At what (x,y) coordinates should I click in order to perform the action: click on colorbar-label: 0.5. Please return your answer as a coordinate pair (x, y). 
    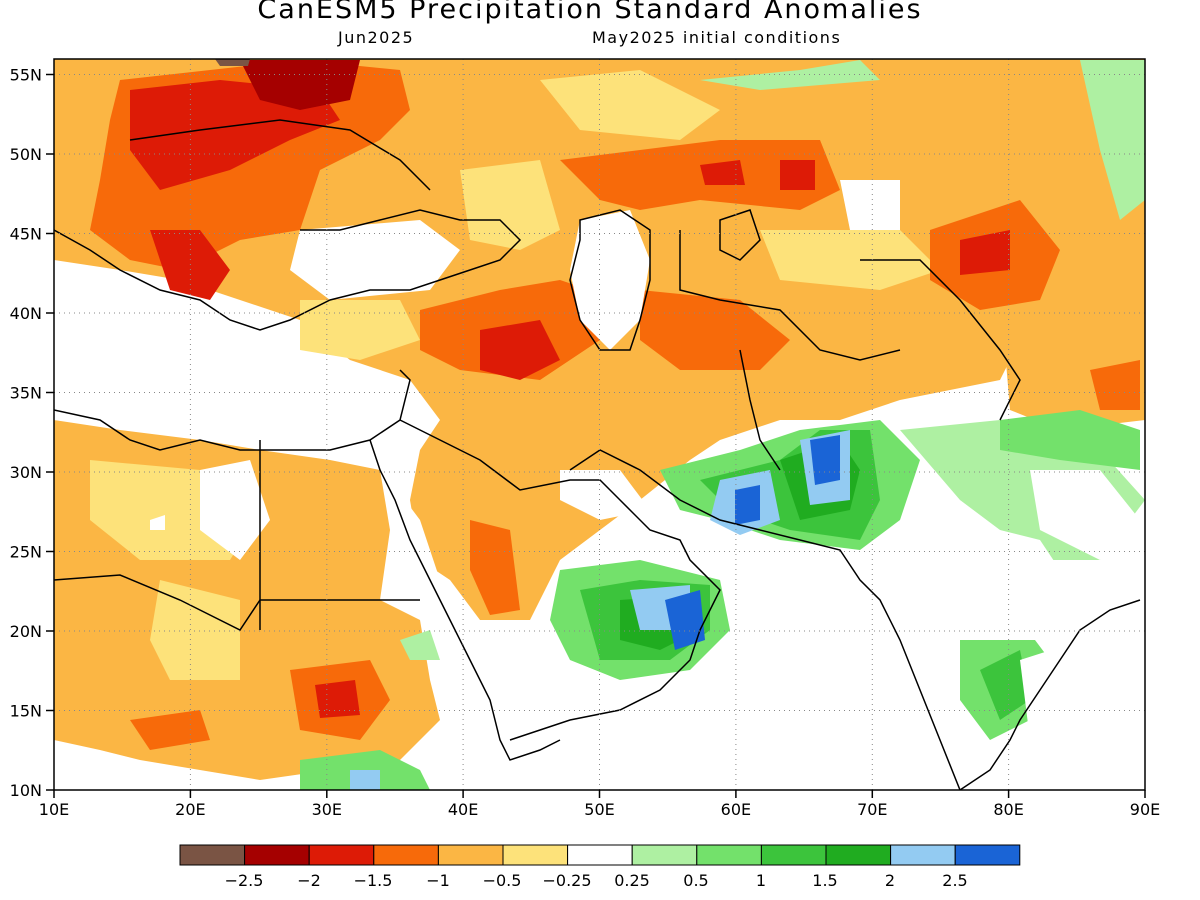
    Looking at the image, I should click on (695, 880).